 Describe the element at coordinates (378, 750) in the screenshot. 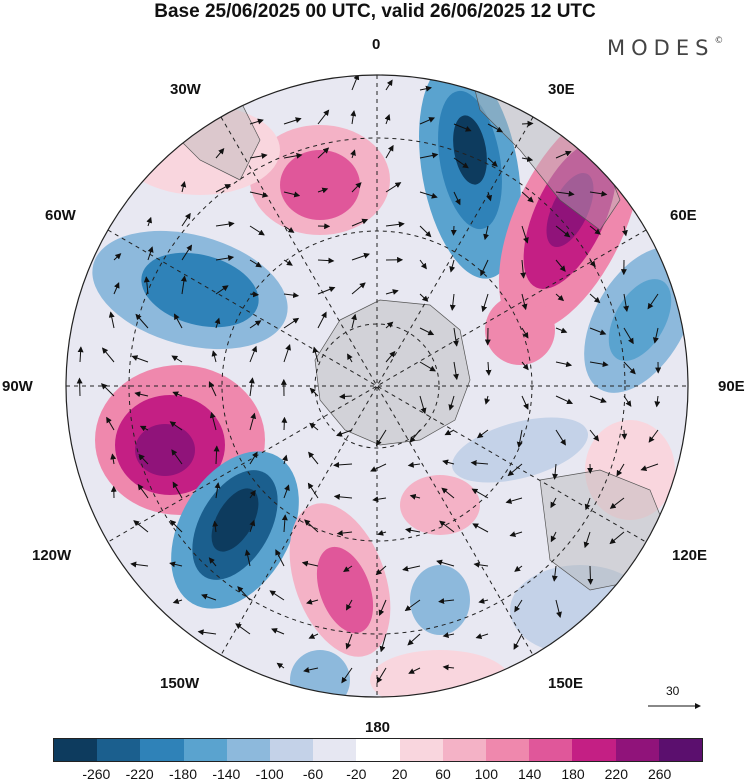

I see `colorbar` at that location.